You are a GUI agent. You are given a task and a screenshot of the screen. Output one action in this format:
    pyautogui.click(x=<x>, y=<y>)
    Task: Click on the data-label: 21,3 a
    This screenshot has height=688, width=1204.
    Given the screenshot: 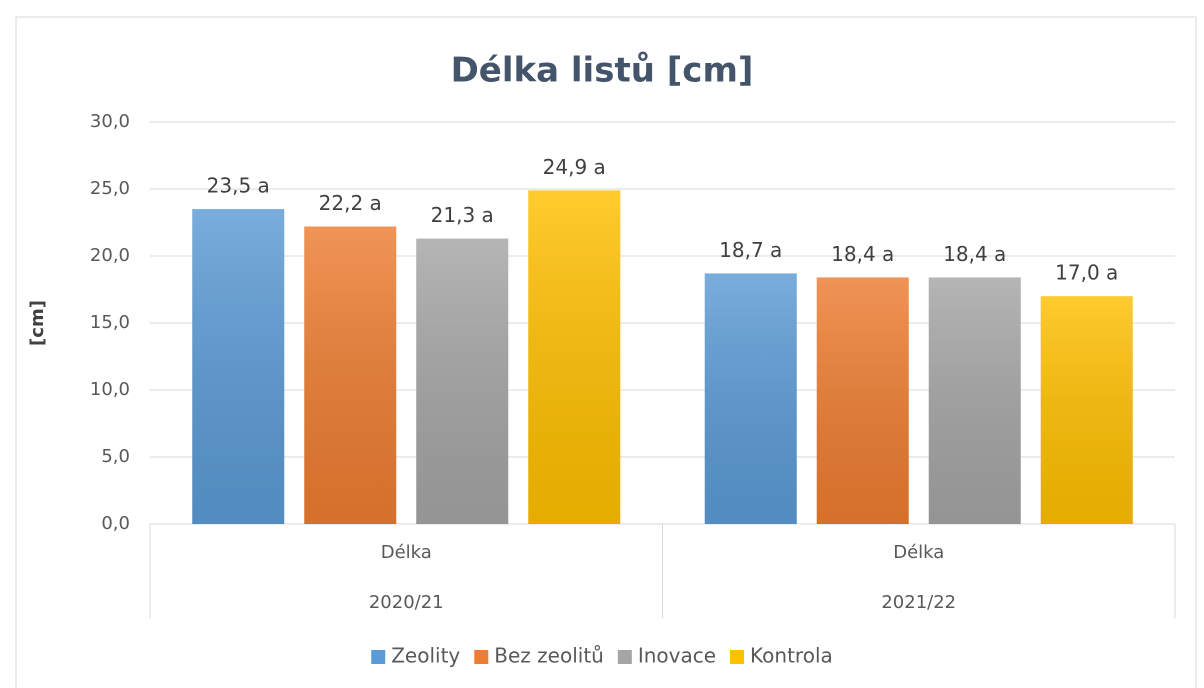 What is the action you would take?
    pyautogui.click(x=462, y=215)
    